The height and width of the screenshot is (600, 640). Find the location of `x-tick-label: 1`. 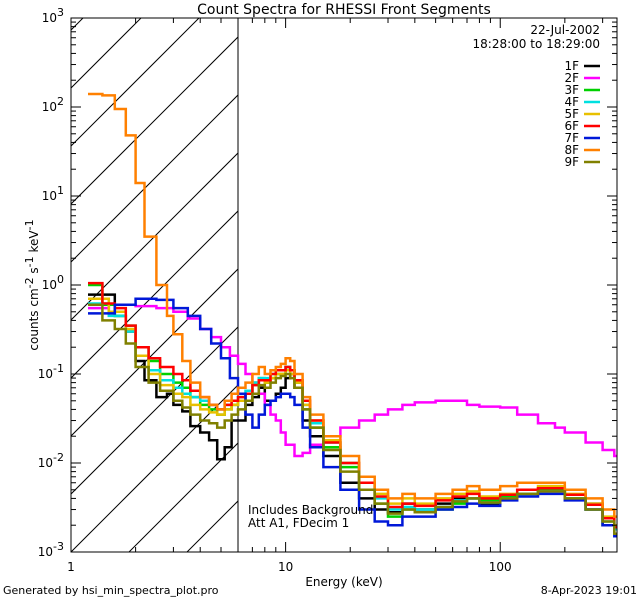

x-tick-label: 1 is located at coordinates (71, 567).